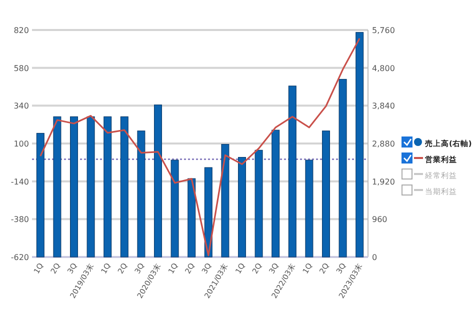 Image resolution: width=473 pixels, height=336 pixels. I want to click on y-tick-label: 820, so click(21, 30).